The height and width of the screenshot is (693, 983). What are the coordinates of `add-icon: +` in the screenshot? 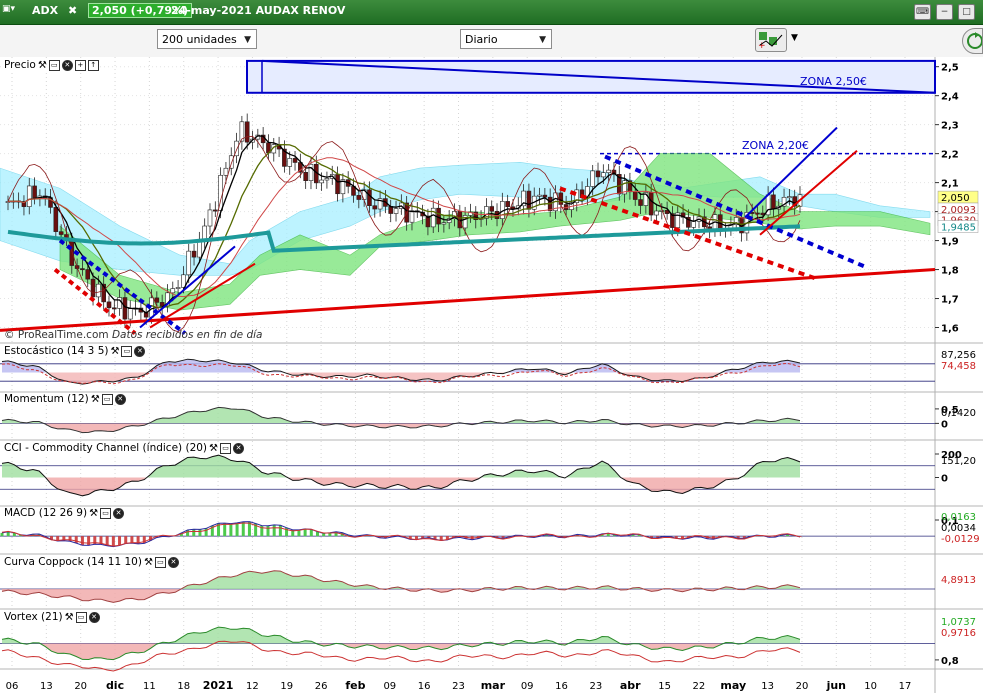 It's located at (80, 65).